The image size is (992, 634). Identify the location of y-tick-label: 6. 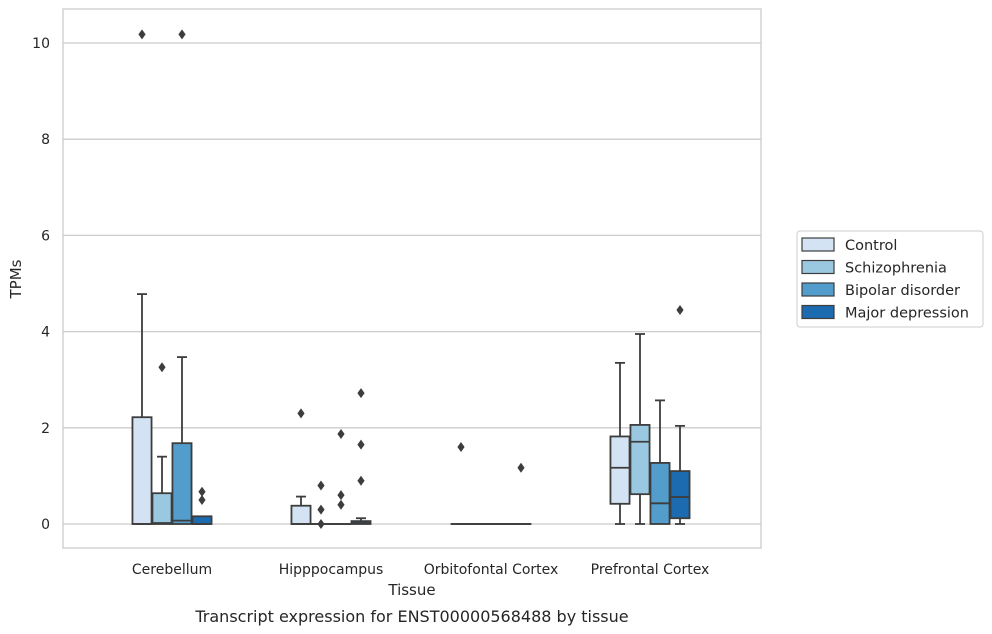
(45, 236).